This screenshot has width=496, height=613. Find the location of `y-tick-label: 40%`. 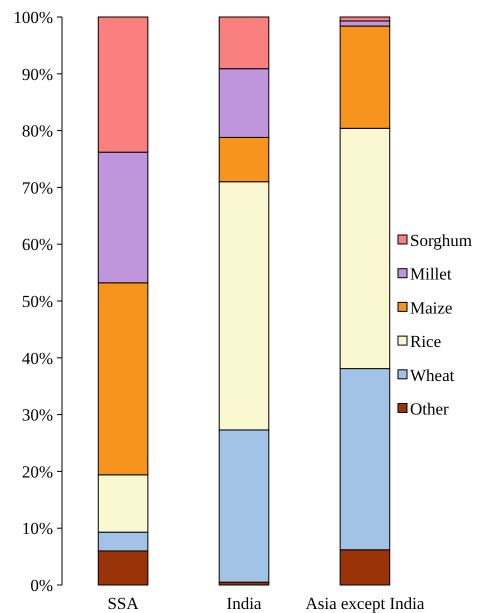

y-tick-label: 40% is located at coordinates (37, 358).